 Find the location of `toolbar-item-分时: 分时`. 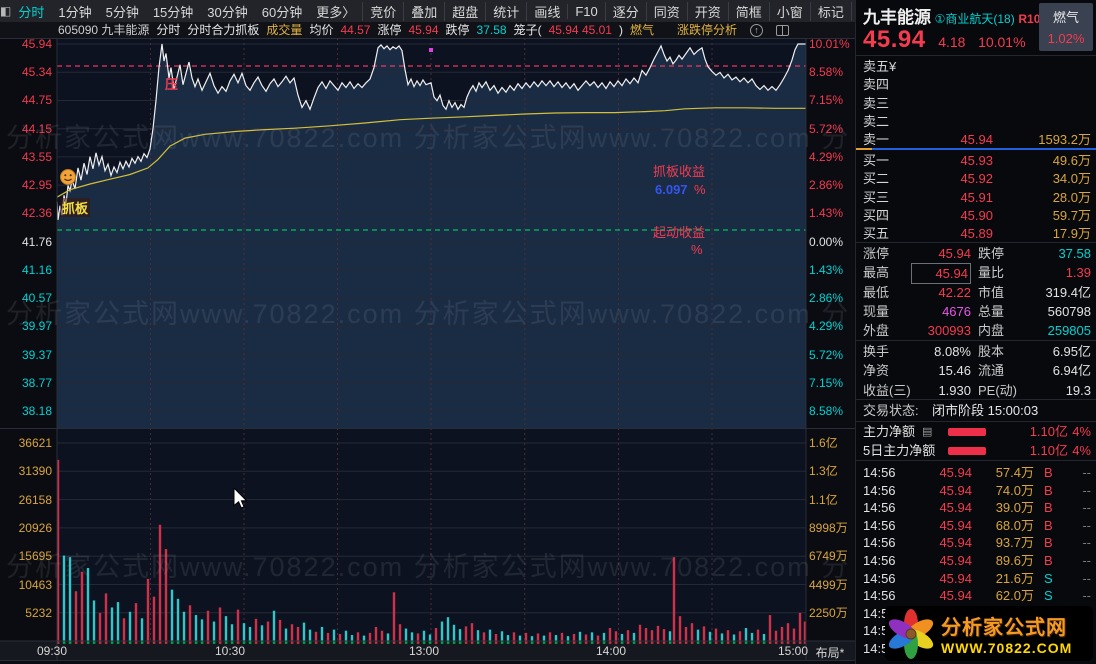

toolbar-item-分时: 分时 is located at coordinates (31, 12).